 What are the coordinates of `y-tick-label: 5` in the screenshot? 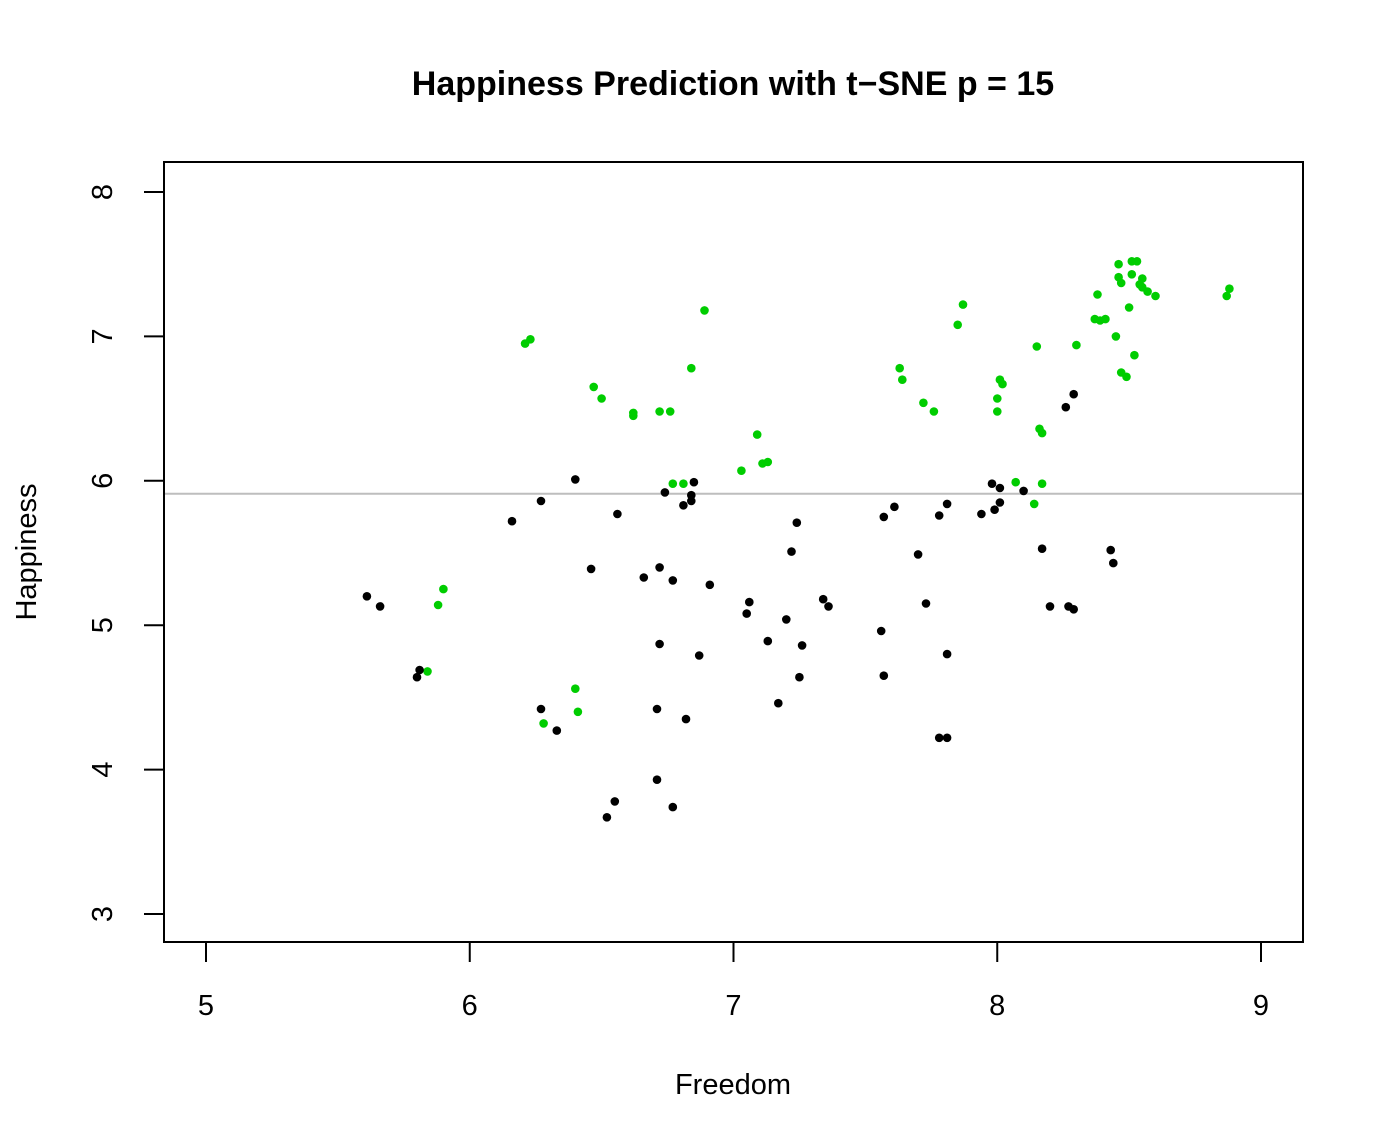 It's located at (103, 625).